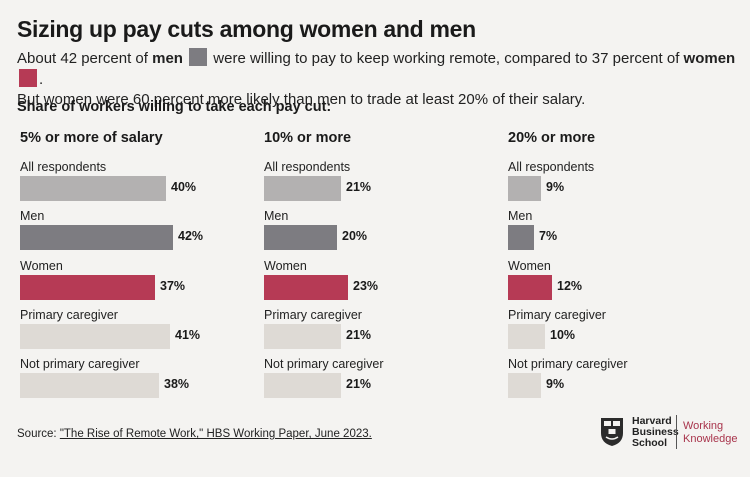  I want to click on chart-heading: 10% or more, so click(308, 138).